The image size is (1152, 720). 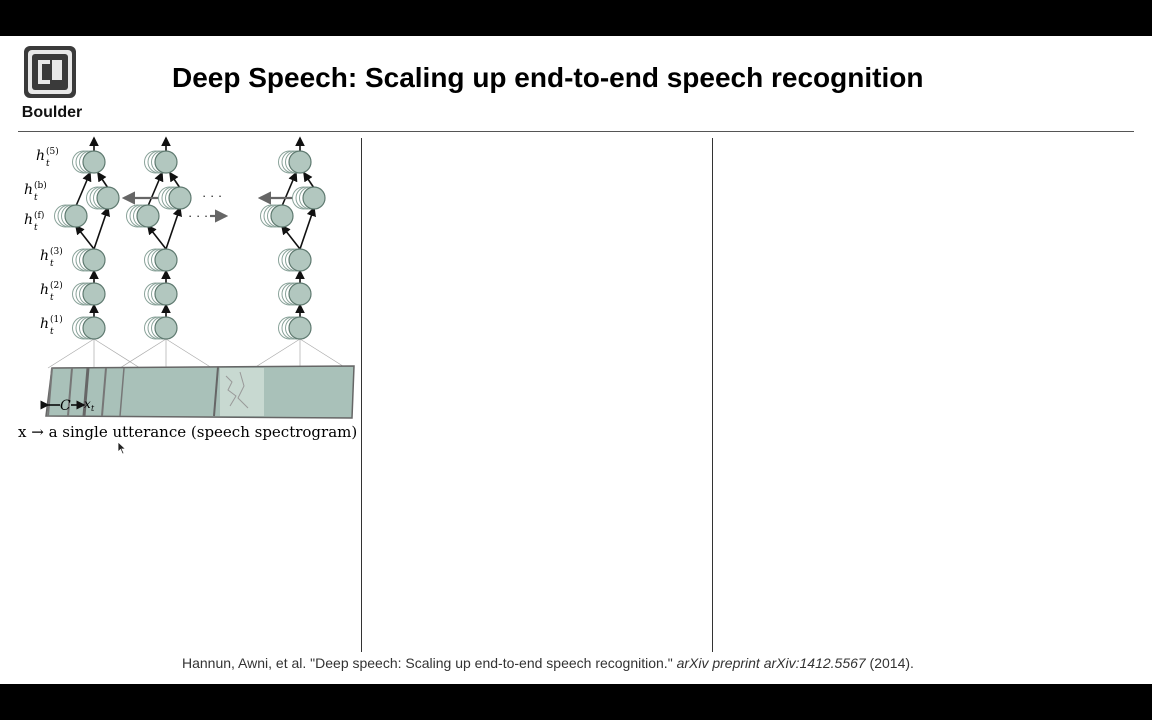 What do you see at coordinates (101, 228) in the screenshot?
I see `col1-arrow-h3-b` at bounding box center [101, 228].